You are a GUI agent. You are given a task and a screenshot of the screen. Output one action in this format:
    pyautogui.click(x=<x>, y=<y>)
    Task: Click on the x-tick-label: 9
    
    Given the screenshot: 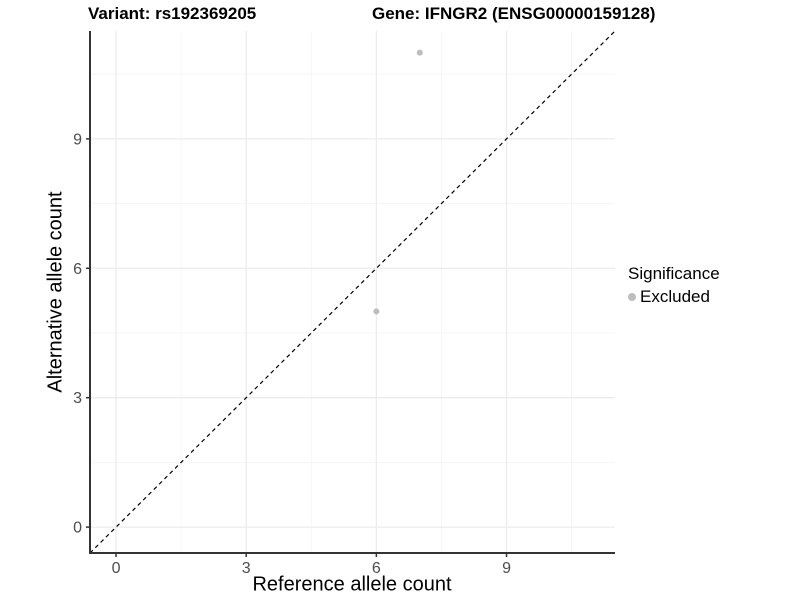 What is the action you would take?
    pyautogui.click(x=506, y=568)
    